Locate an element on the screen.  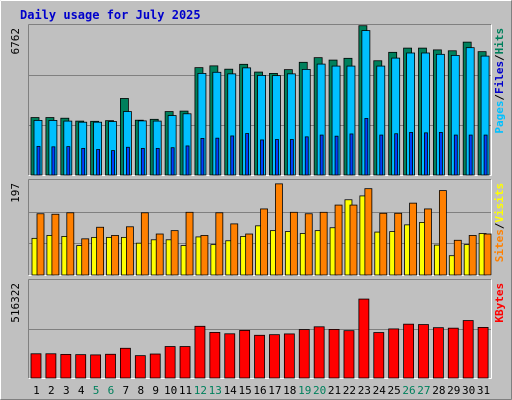
y-max-label: 197 is located at coordinates (15, 193).